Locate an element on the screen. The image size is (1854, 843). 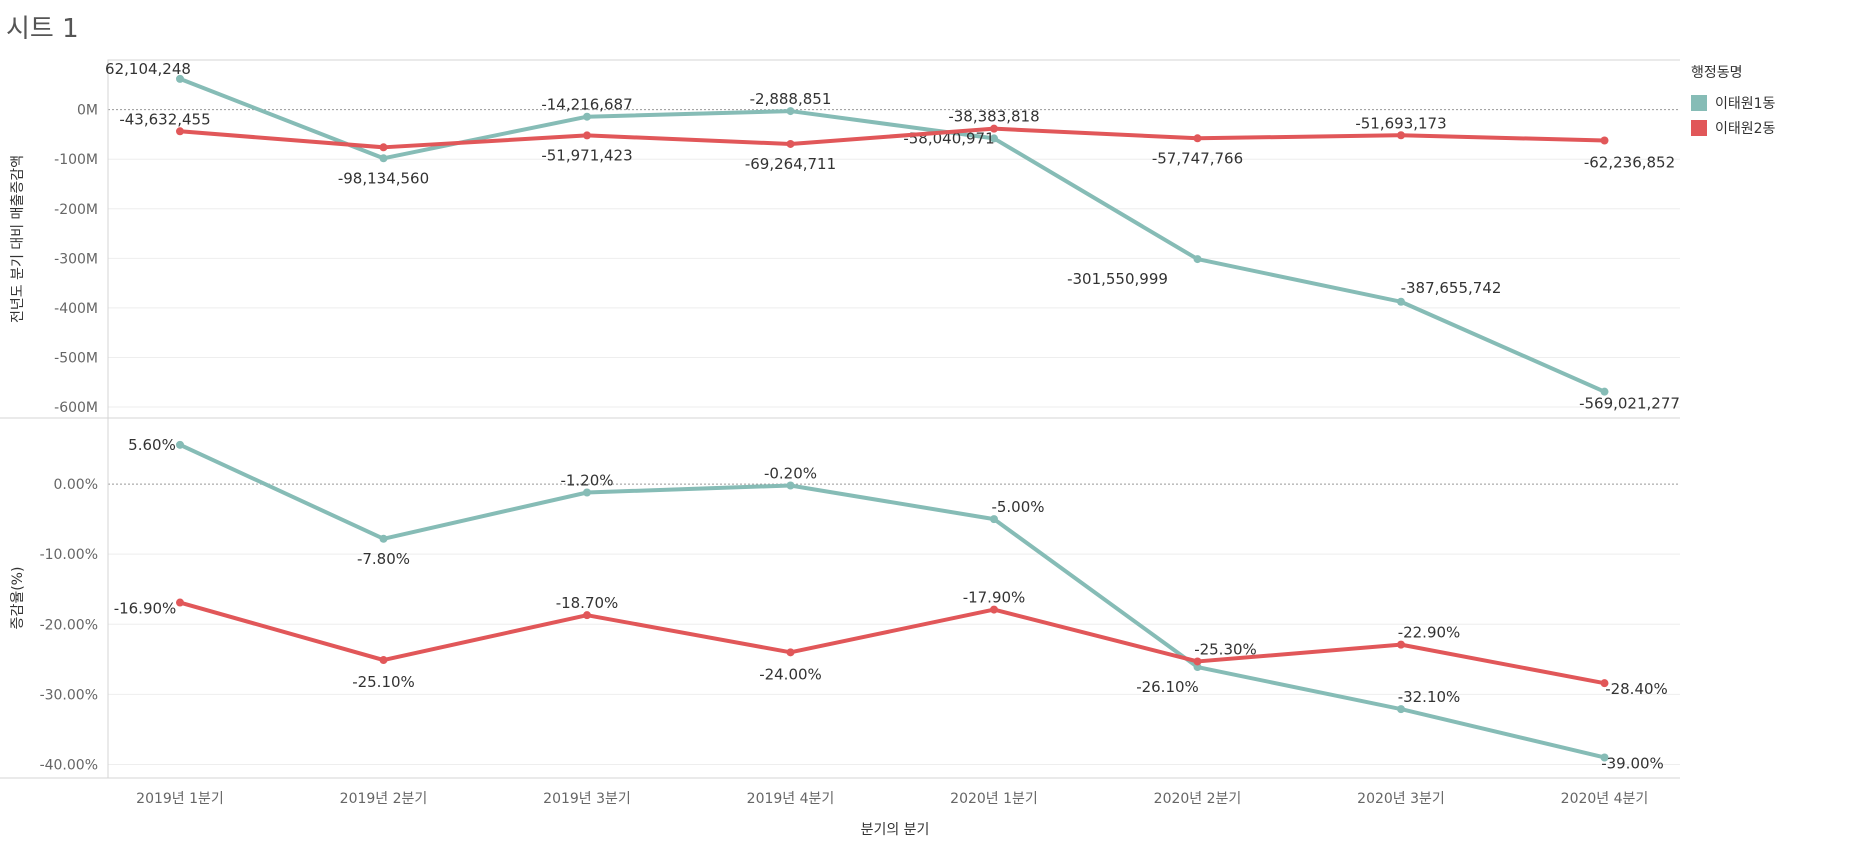
data-label: -62,236,852 is located at coordinates (1629, 162).